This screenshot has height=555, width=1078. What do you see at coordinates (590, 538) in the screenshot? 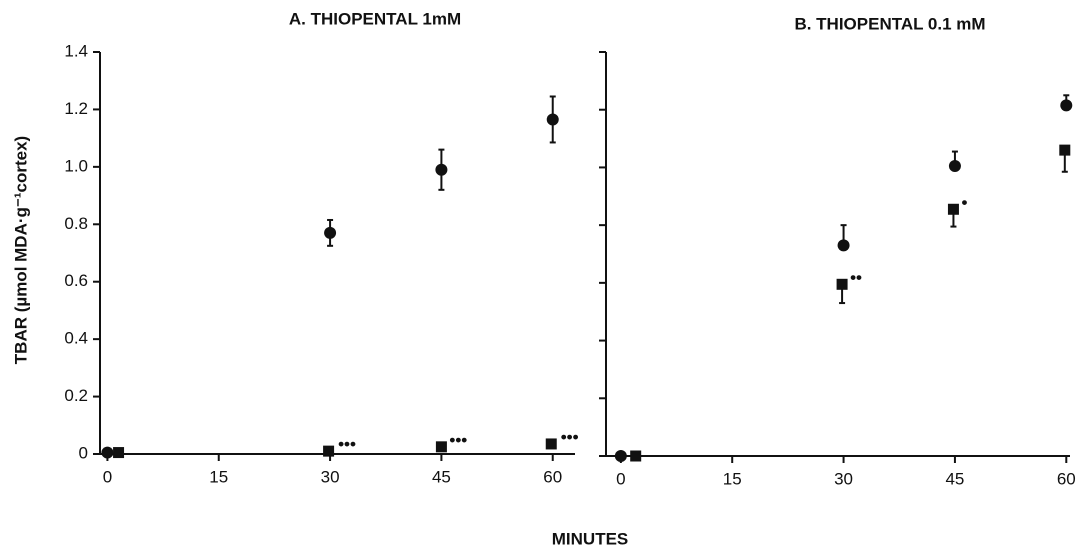
I see `x-axis-label: MINUTES` at bounding box center [590, 538].